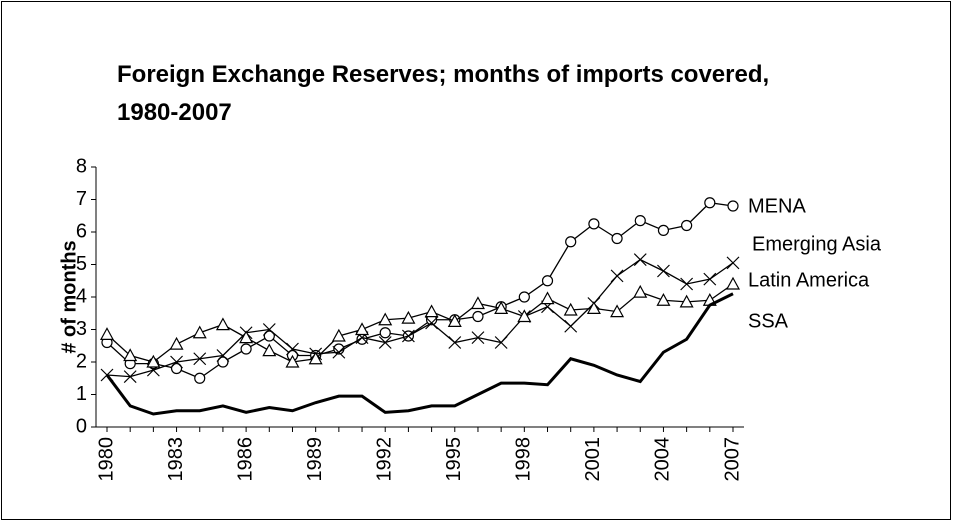 This screenshot has height=523, width=954. I want to click on y-tick-label: 1, so click(81, 394).